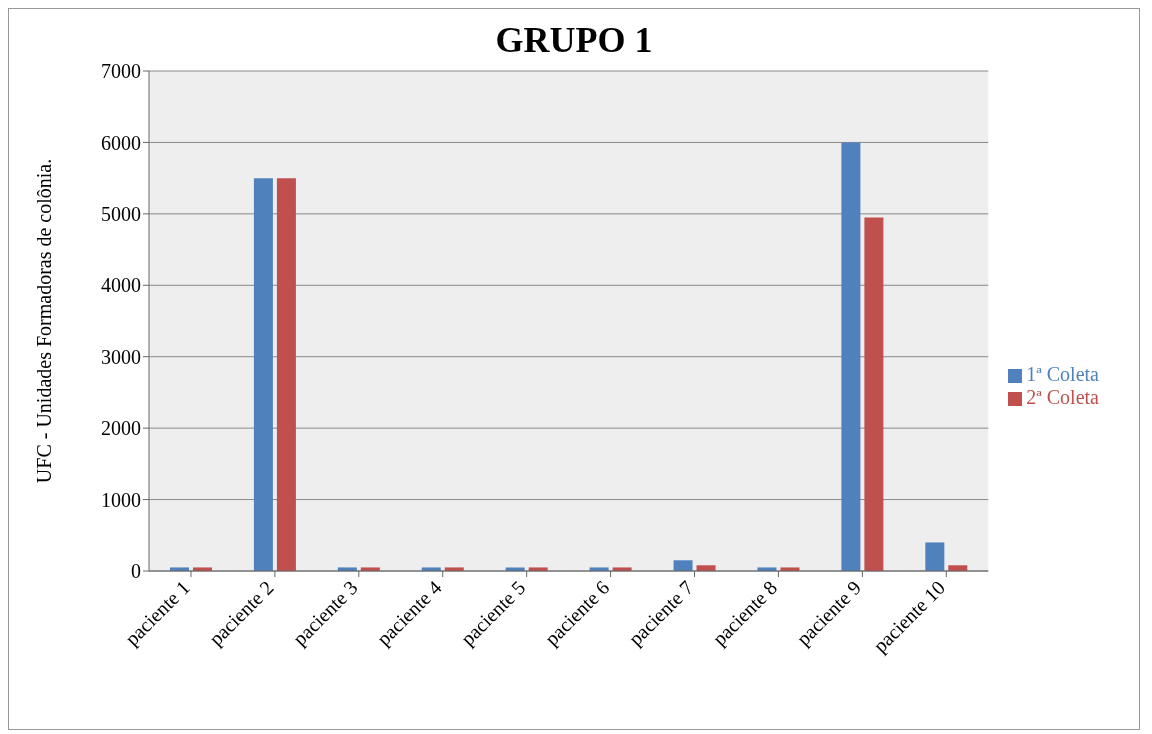 Image resolution: width=1152 pixels, height=734 pixels. I want to click on y-tick-label: 2000, so click(121, 428).